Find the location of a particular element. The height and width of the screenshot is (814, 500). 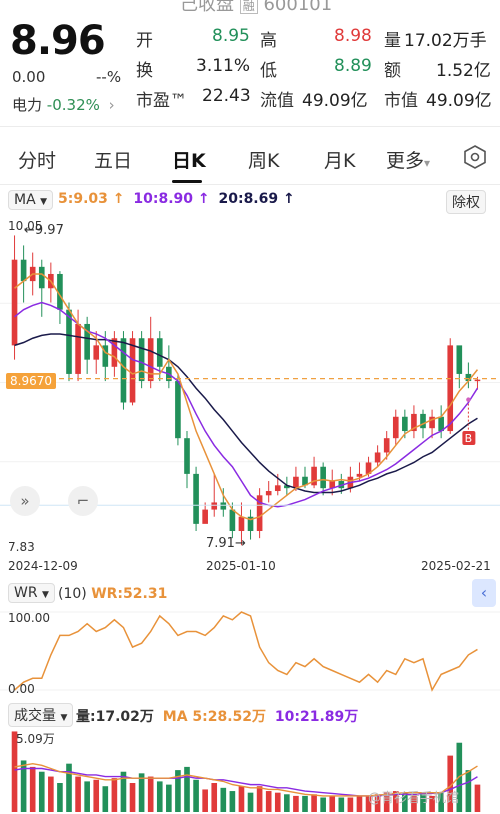

adjustment-selector: 除权 is located at coordinates (466, 202).